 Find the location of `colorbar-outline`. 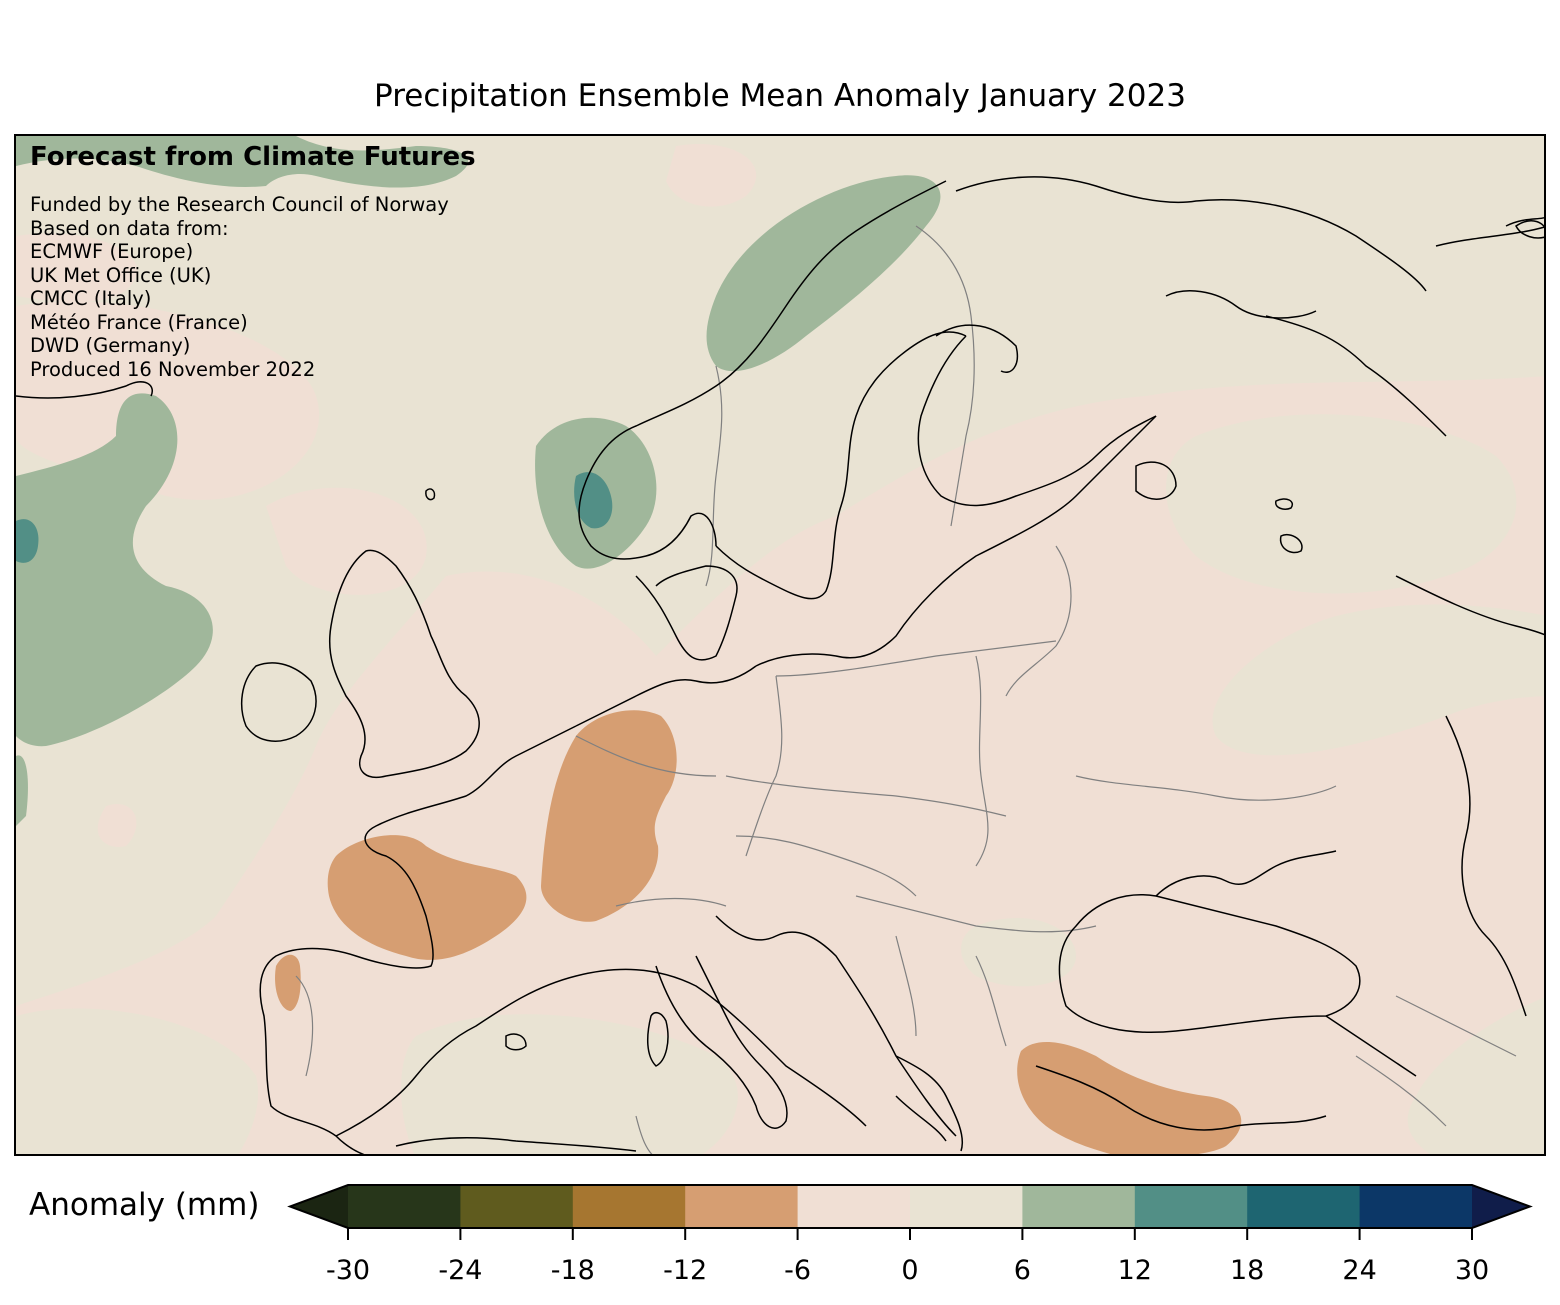

colorbar-outline is located at coordinates (910, 1206).